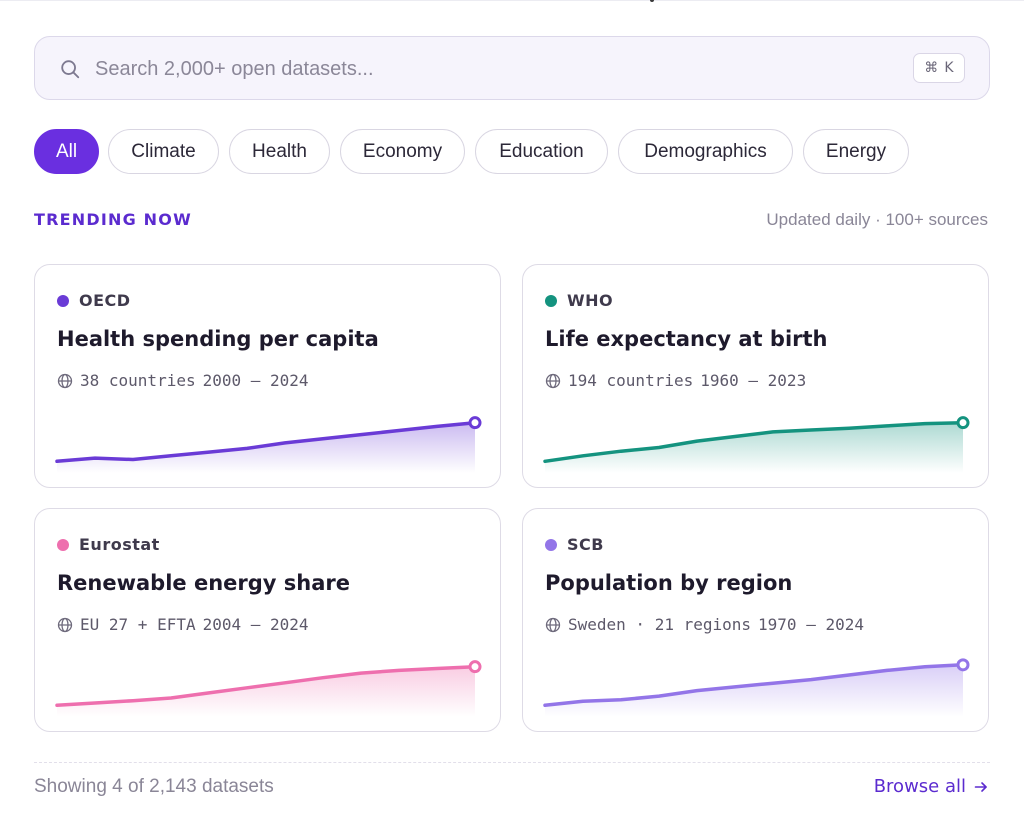 The width and height of the screenshot is (1024, 836). Describe the element at coordinates (113, 219) in the screenshot. I see `section-title: TRENDING NOW` at that location.